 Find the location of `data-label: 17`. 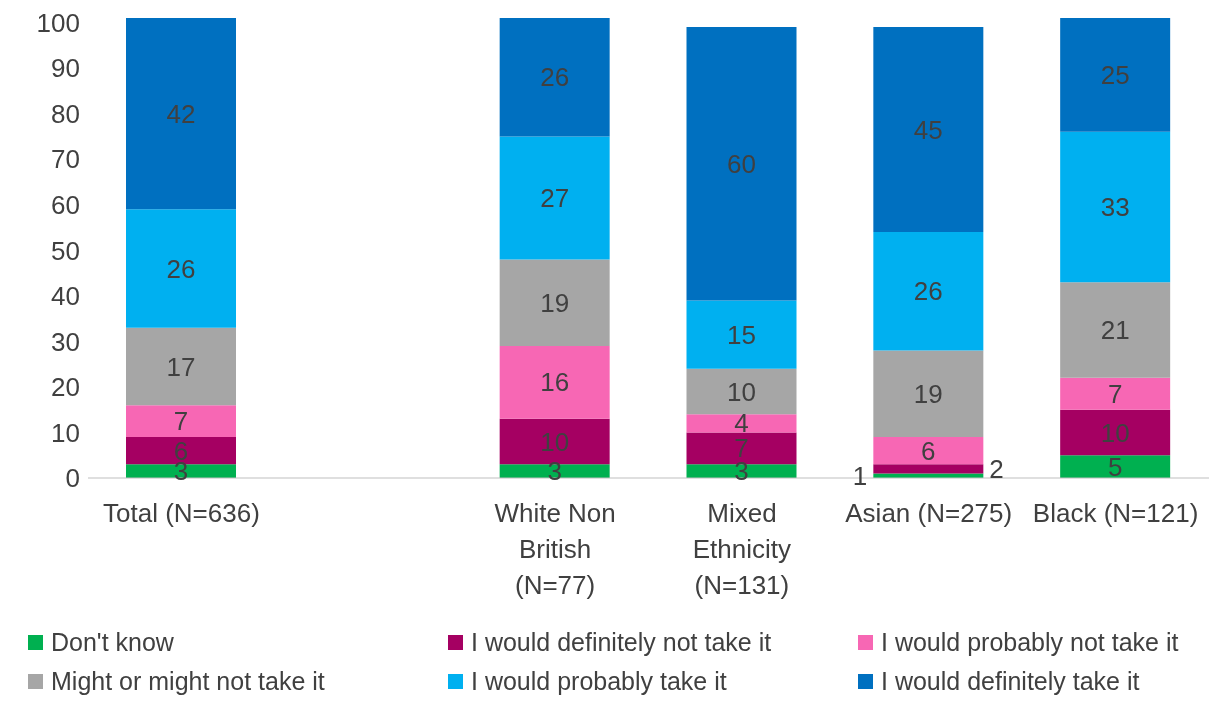

data-label: 17 is located at coordinates (181, 366).